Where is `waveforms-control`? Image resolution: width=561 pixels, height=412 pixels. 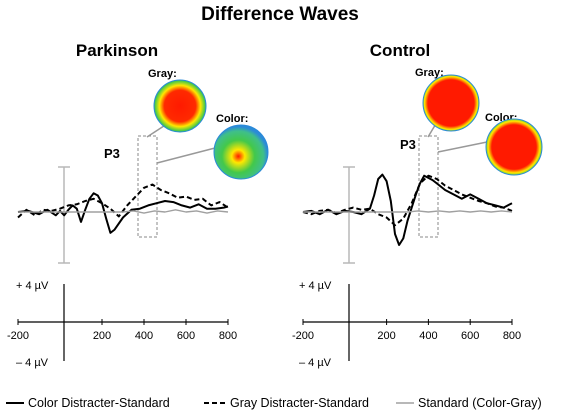 waveforms-control is located at coordinates (407, 209).